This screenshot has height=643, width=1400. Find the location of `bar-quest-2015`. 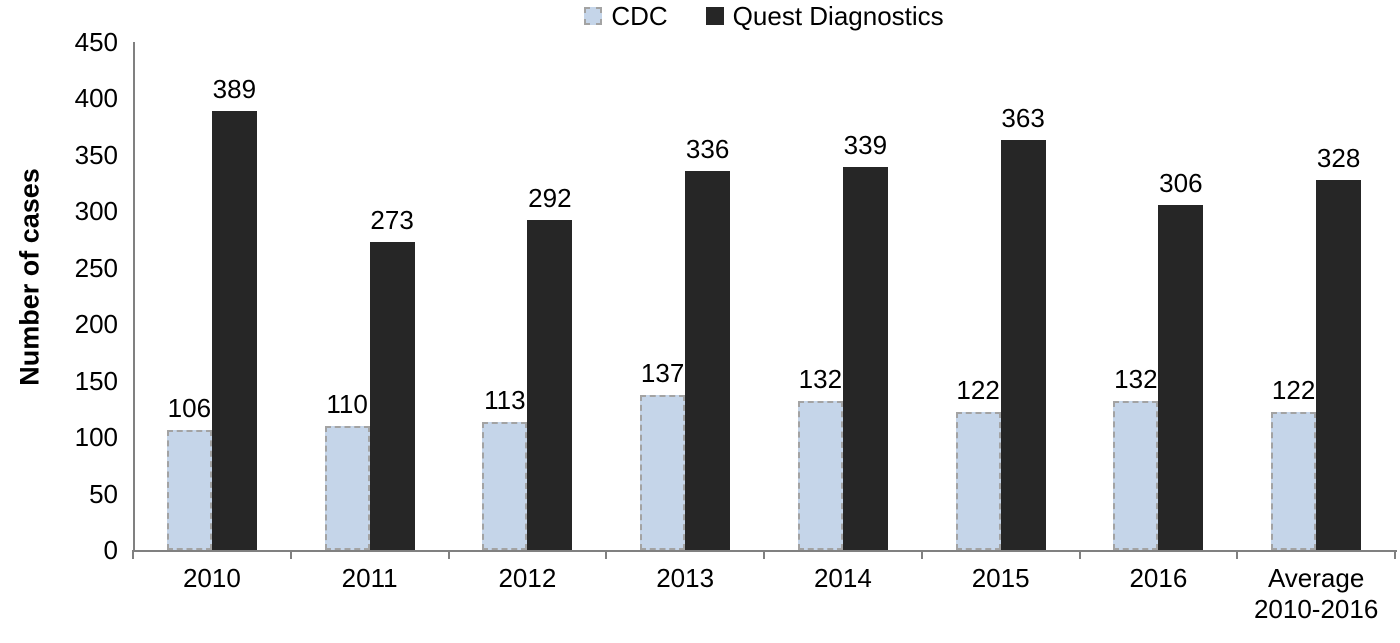

bar-quest-2015 is located at coordinates (1023, 345).